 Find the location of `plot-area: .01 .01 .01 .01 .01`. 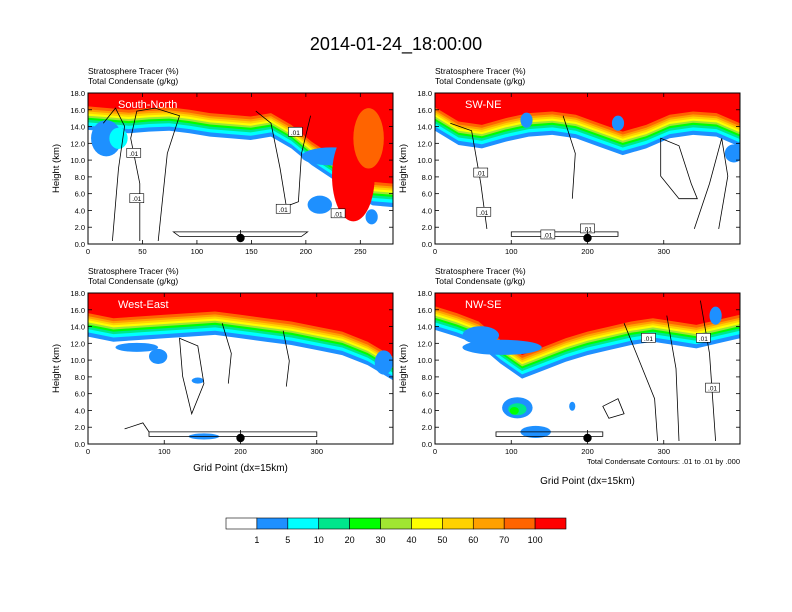

plot-area: .01 .01 .01 .01 .01 is located at coordinates (240, 168).